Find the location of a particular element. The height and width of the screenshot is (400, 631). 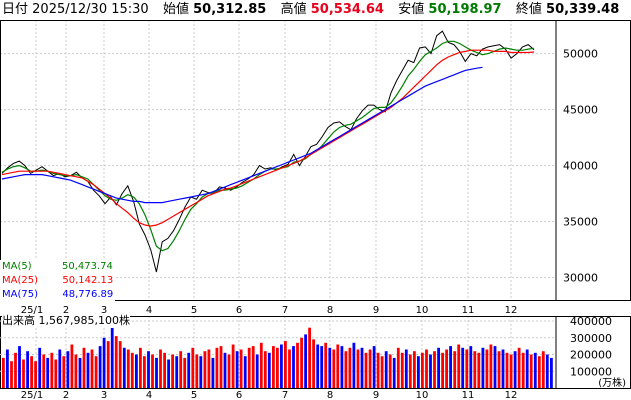

ma75-legend-row: MA(75) 48,776.89 is located at coordinates (57, 295).